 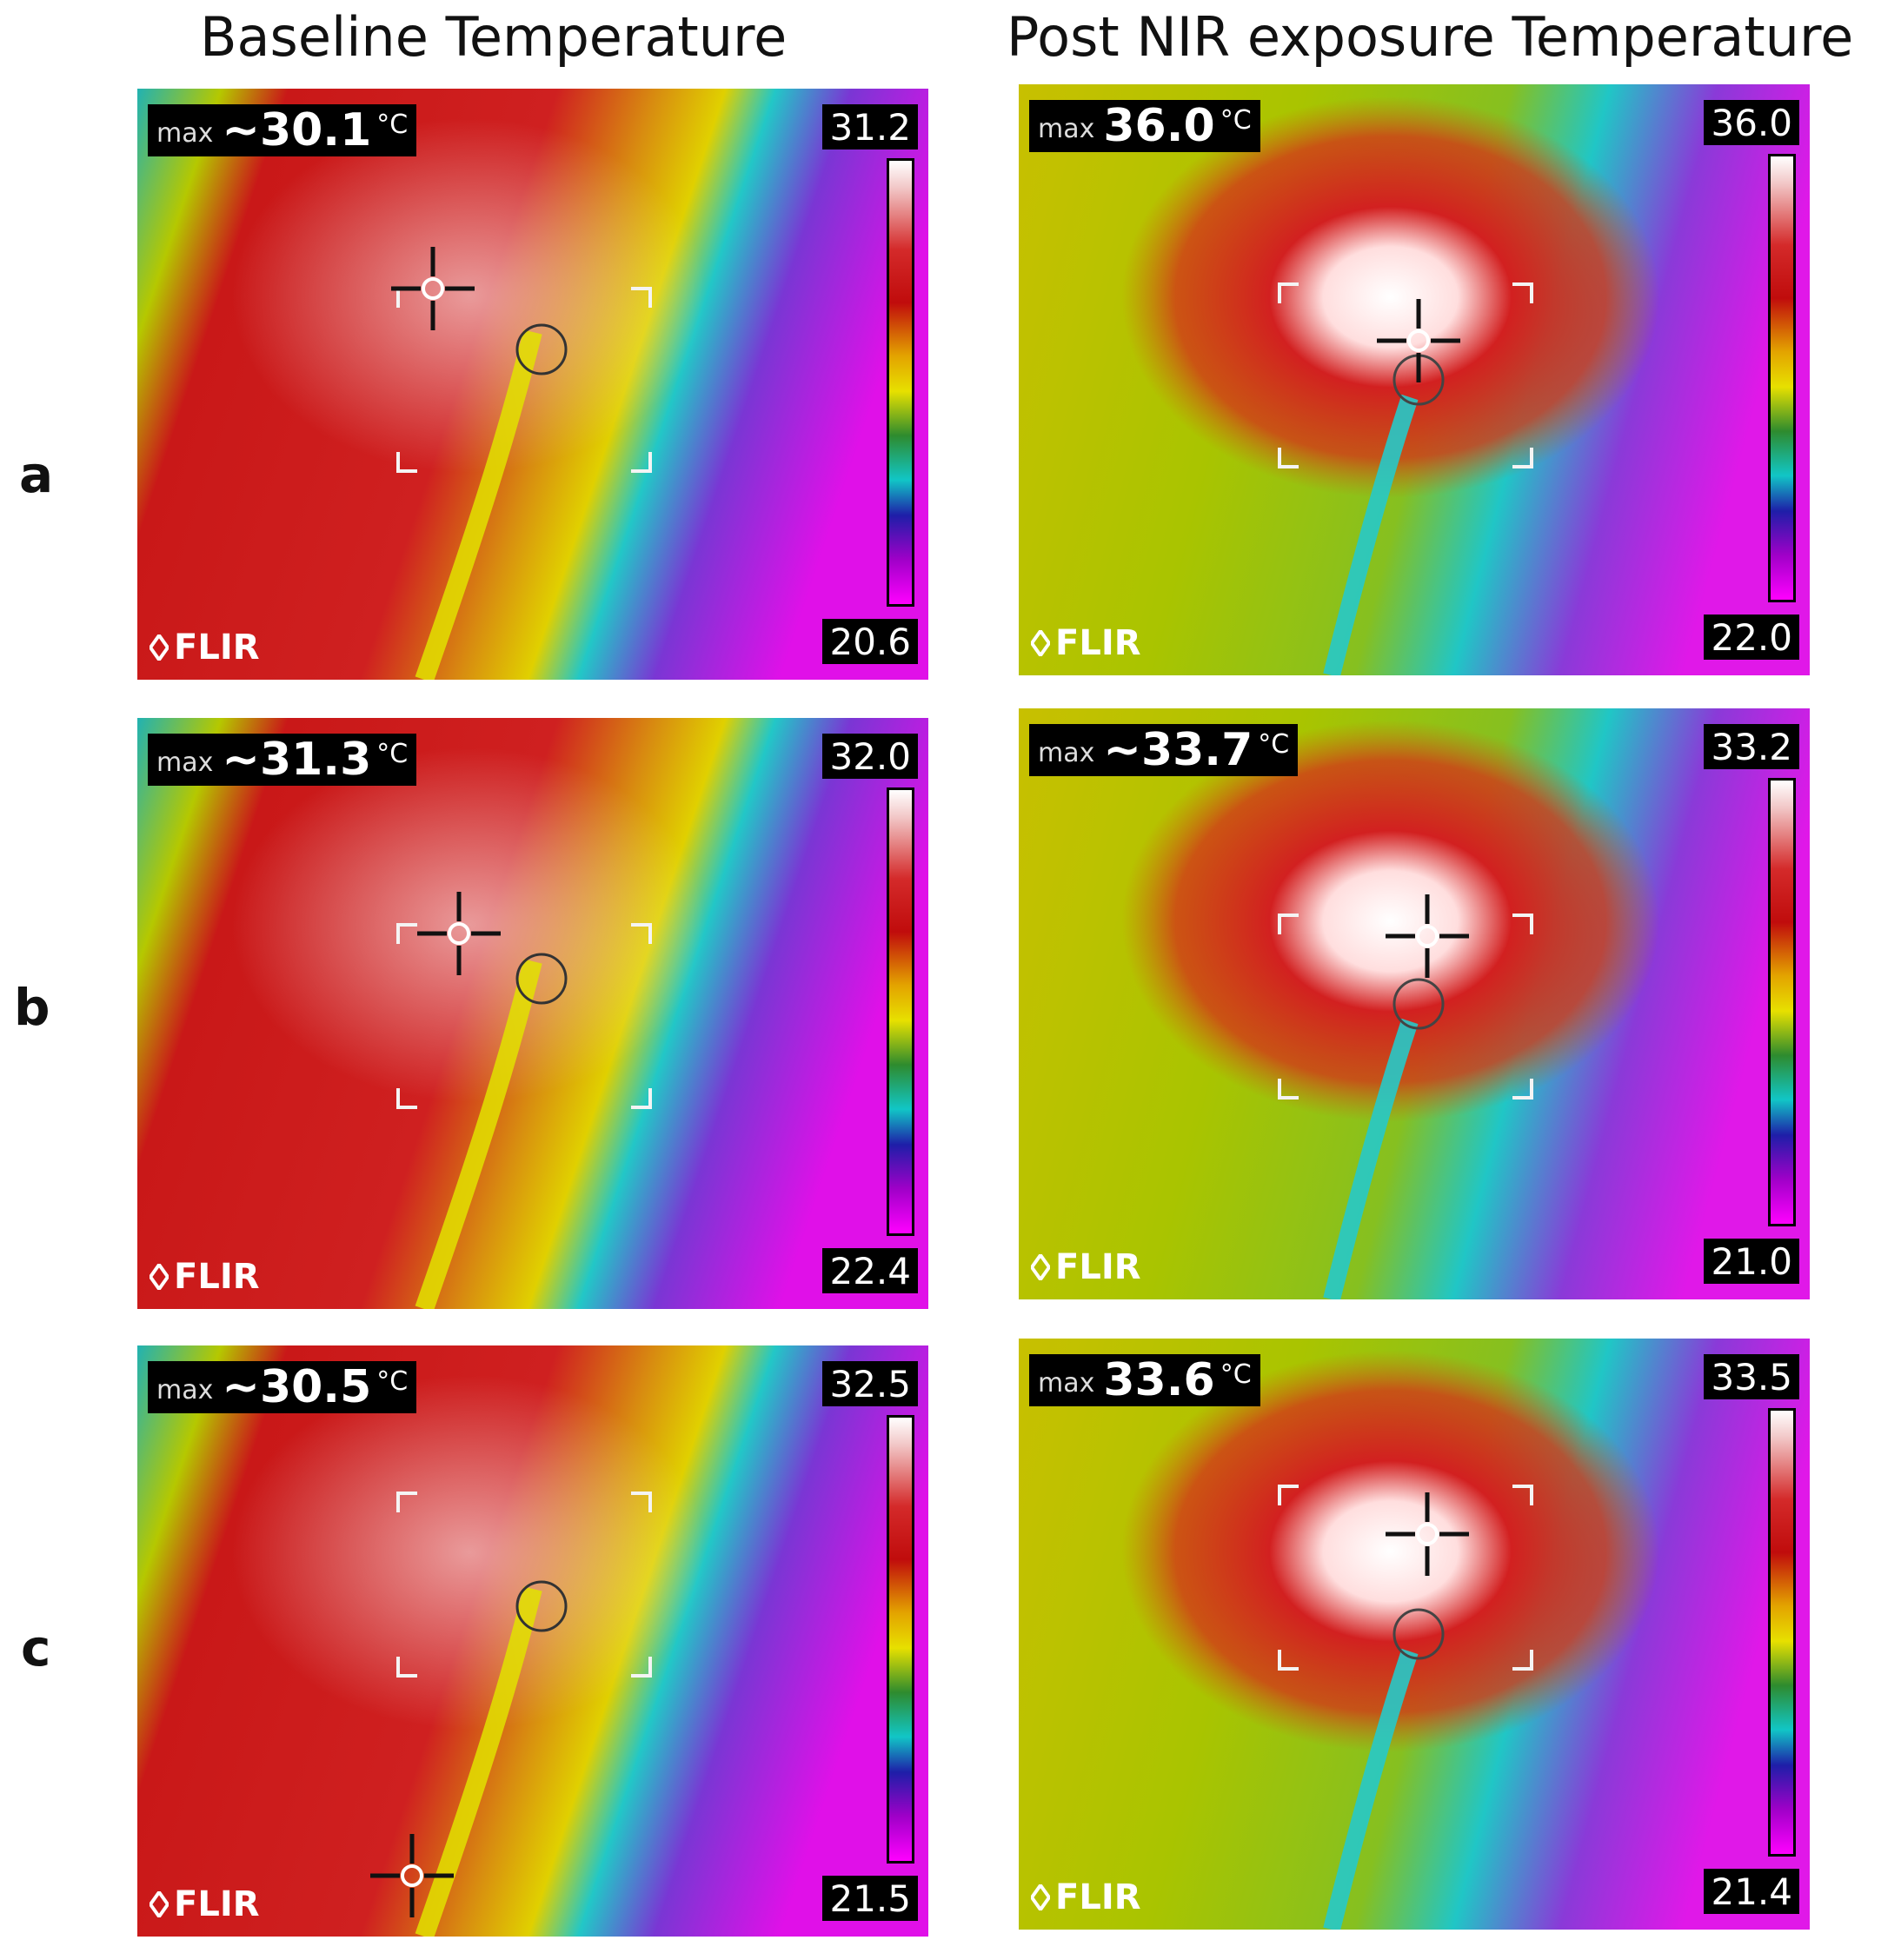 What do you see at coordinates (494, 37) in the screenshot?
I see `baseline-column-title: Baseline Temperature` at bounding box center [494, 37].